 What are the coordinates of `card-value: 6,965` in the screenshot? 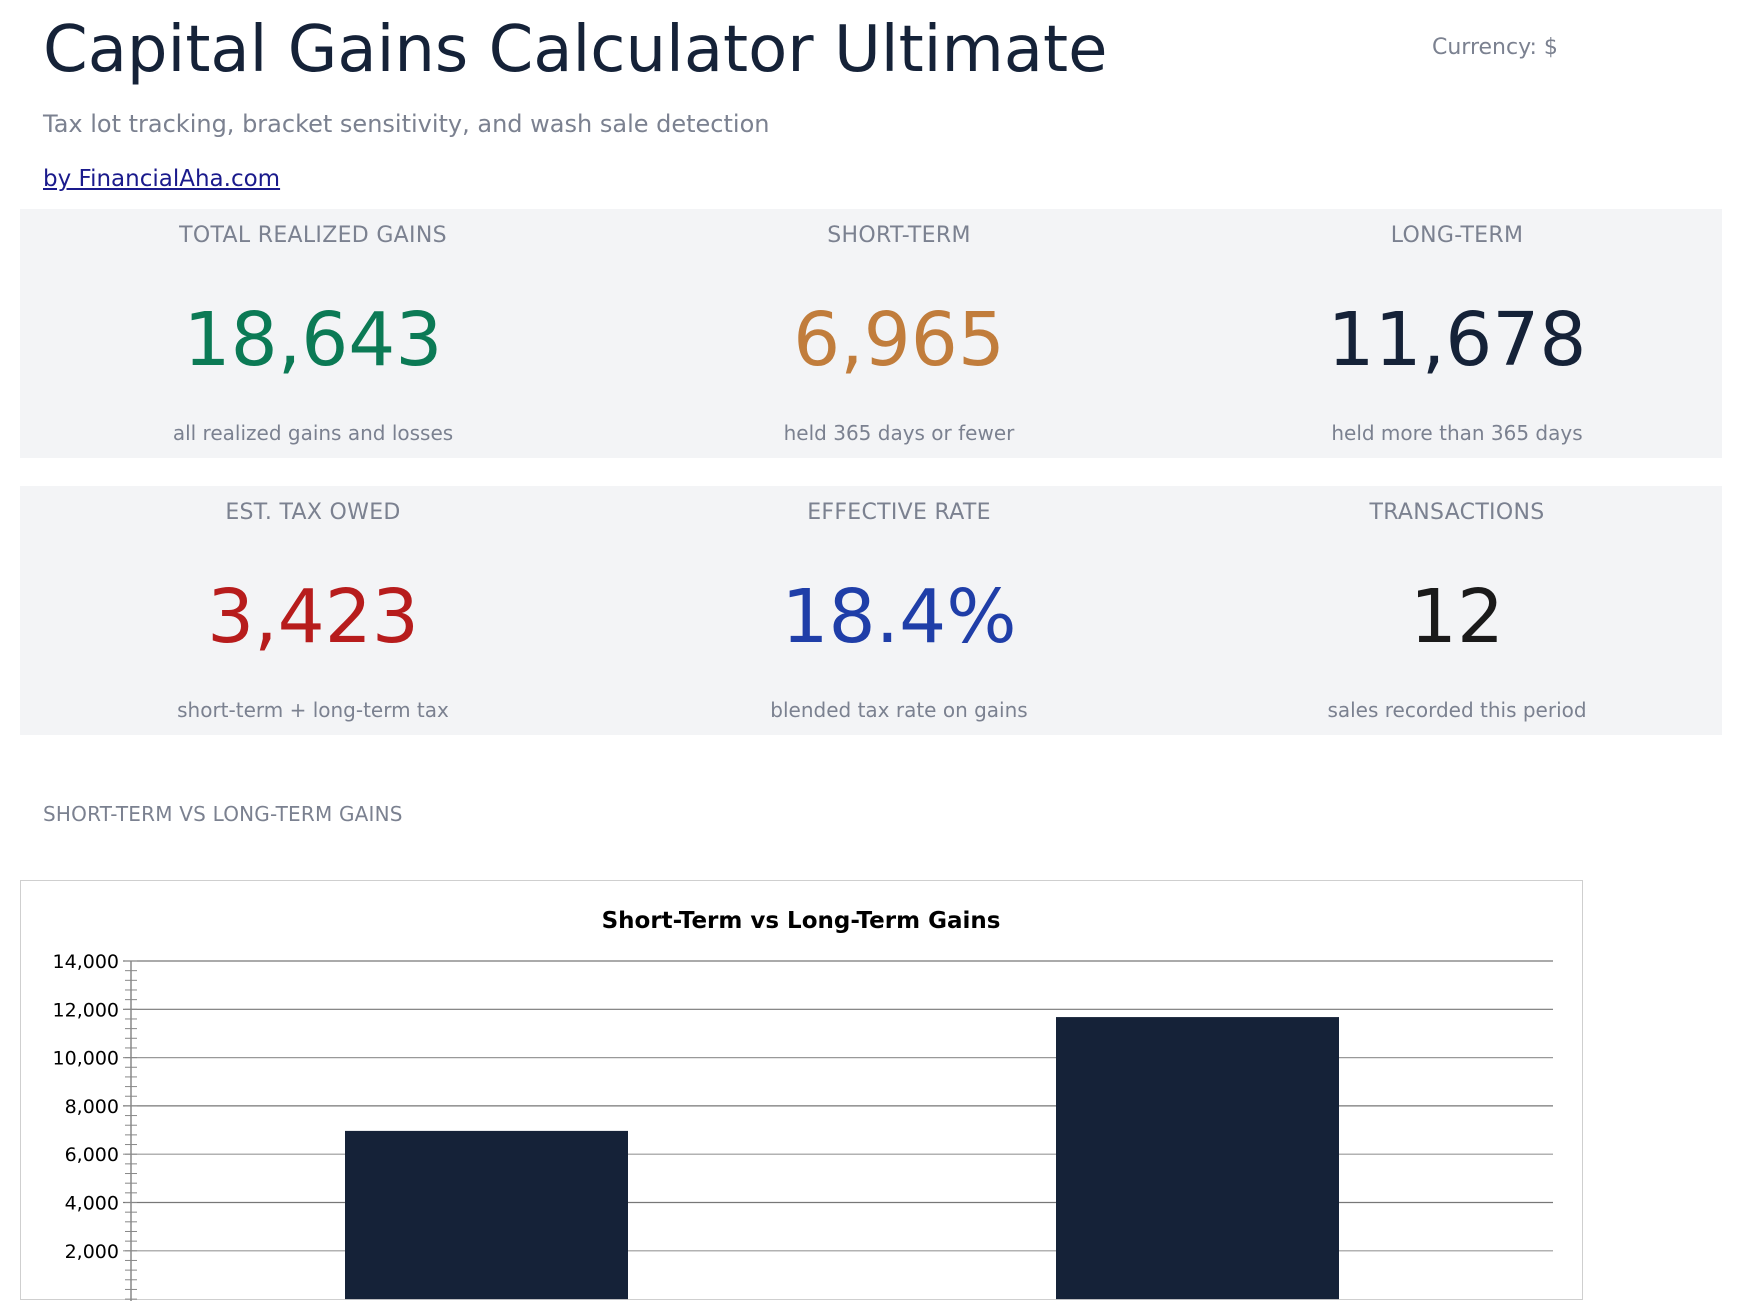 It's located at (899, 340).